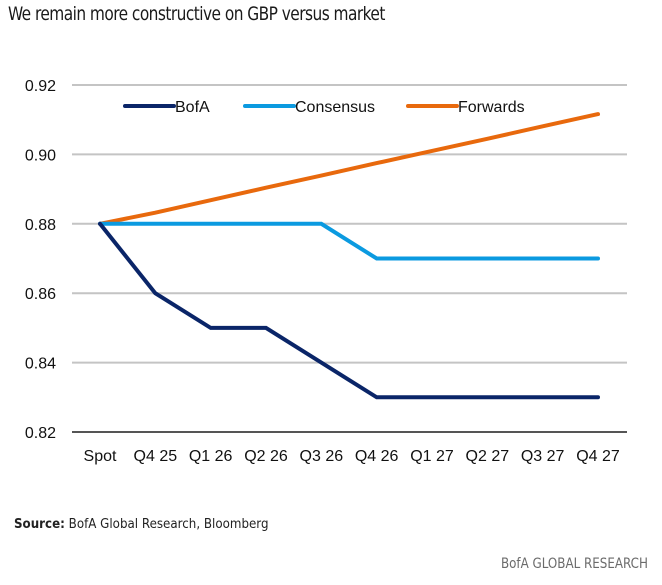 Image resolution: width=662 pixels, height=585 pixels. Describe the element at coordinates (322, 456) in the screenshot. I see `x-tick-label: Q3 26` at that location.